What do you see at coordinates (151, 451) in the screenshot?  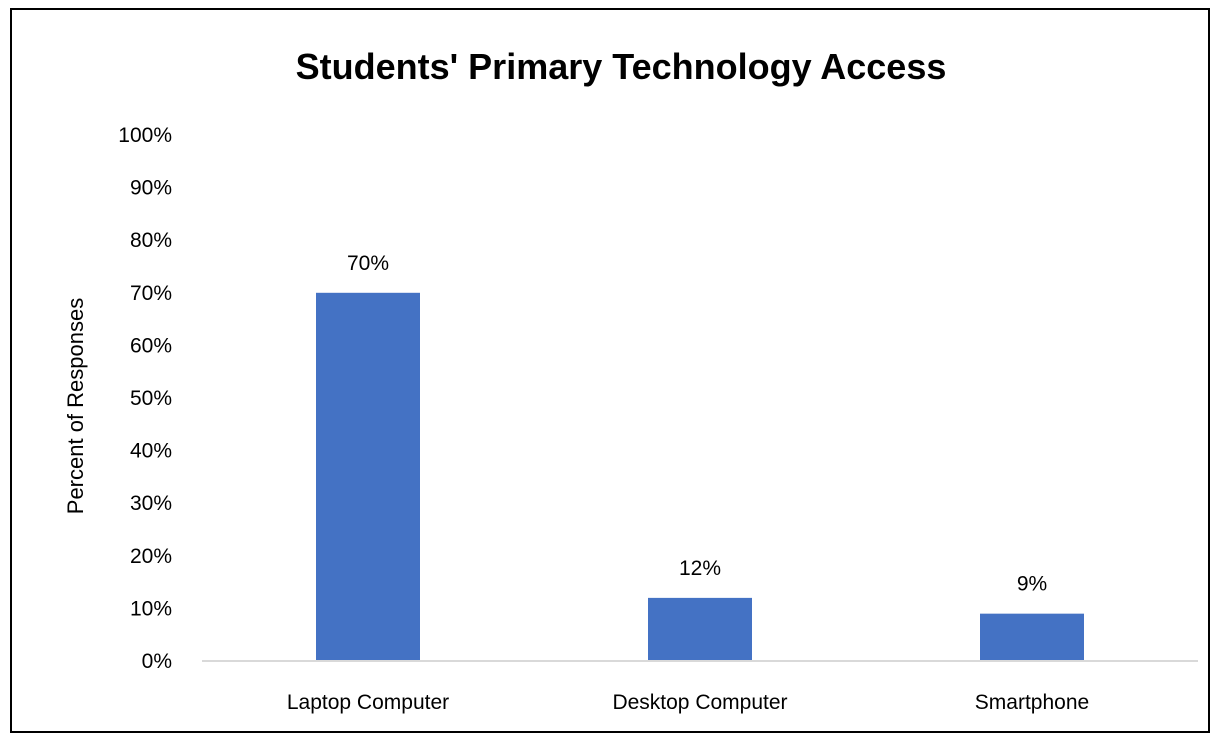 I see `y-tick-label: 40%` at bounding box center [151, 451].